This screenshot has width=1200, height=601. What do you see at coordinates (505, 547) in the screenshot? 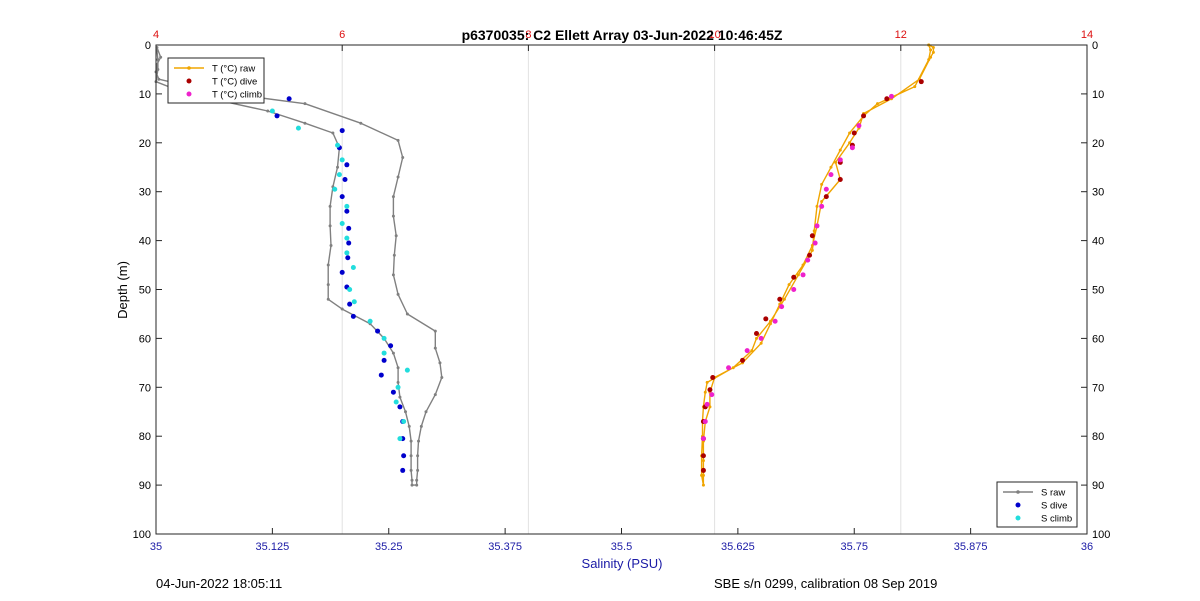
I see `salinity-tick-label: 35.375` at bounding box center [505, 547].